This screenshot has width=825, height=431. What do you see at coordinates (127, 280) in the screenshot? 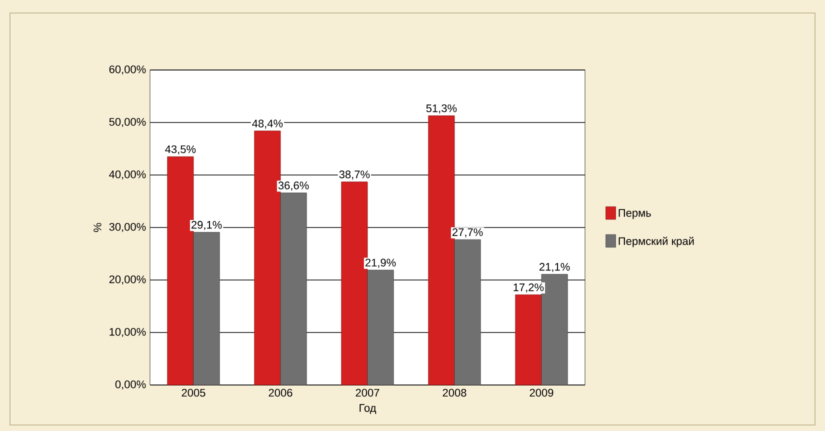
I see `y-tick-label: 20,00%` at bounding box center [127, 280].